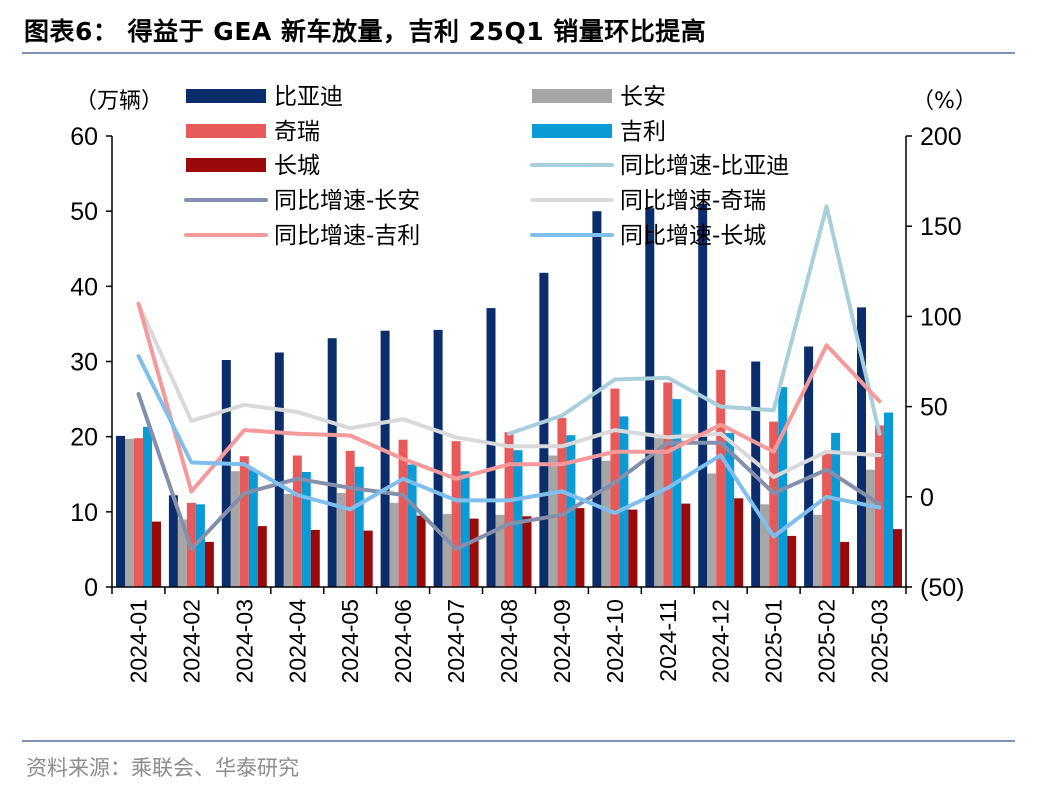 The image size is (1048, 792). What do you see at coordinates (693, 201) in the screenshot?
I see `legend-label-8: 同比增速-奇瑞` at bounding box center [693, 201].